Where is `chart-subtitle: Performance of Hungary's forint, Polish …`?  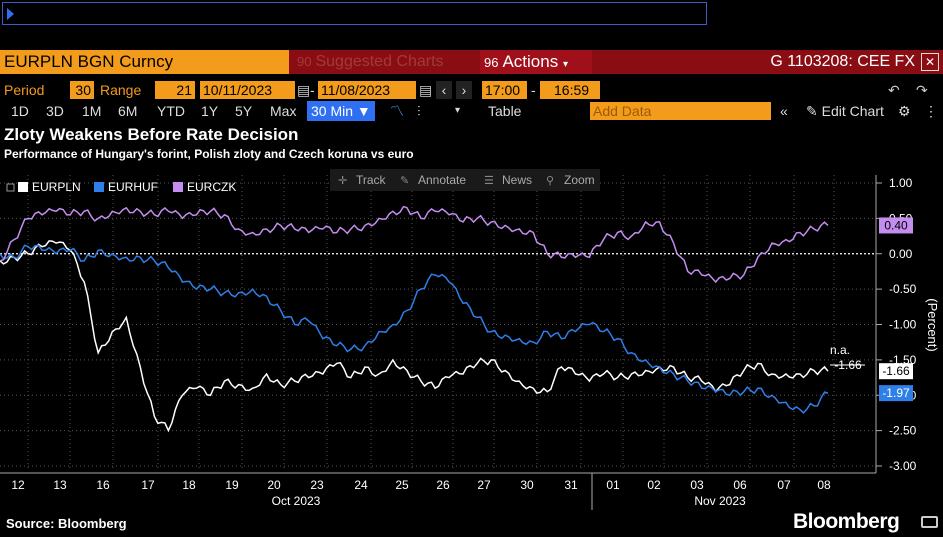 chart-subtitle: Performance of Hungary's forint, Polish … is located at coordinates (209, 154).